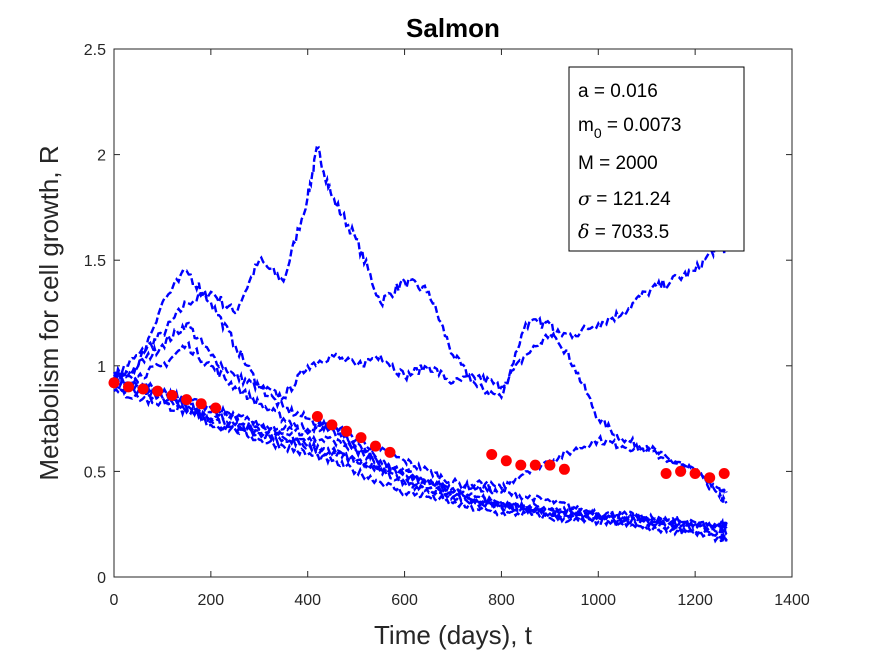 The width and height of the screenshot is (875, 656). Describe the element at coordinates (640, 232) in the screenshot. I see `annotation-delta-value: 7033.5` at that location.